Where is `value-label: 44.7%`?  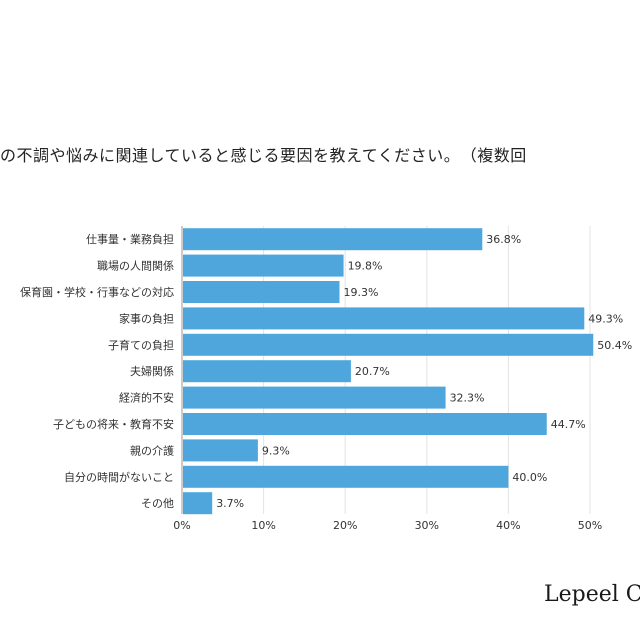 value-label: 44.7% is located at coordinates (568, 424).